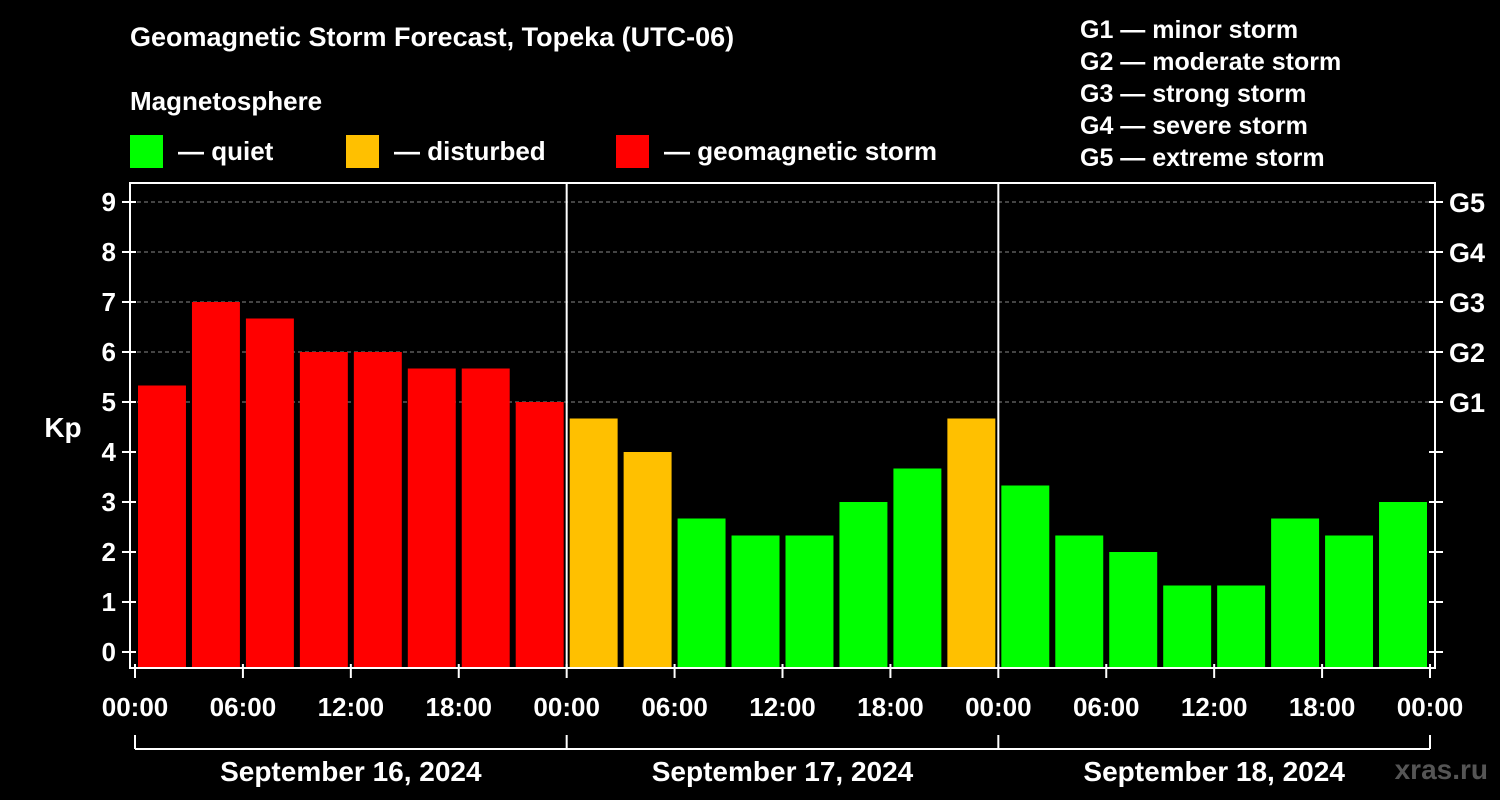 This screenshot has height=800, width=1500. What do you see at coordinates (1189, 30) in the screenshot?
I see `g-scale-item: G1 — minor storm` at bounding box center [1189, 30].